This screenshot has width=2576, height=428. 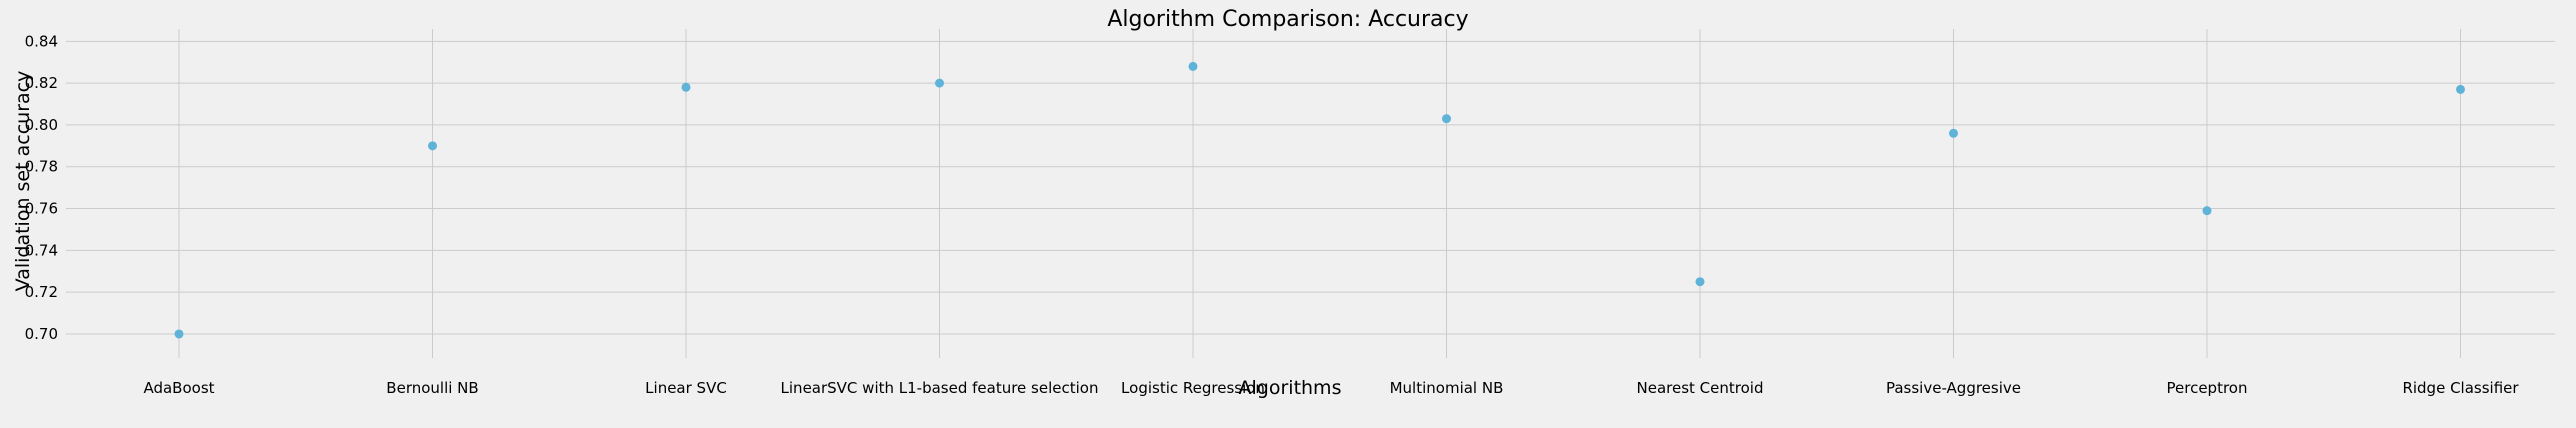 I want to click on x-tick-label: Passive-Aggresive, so click(x=1953, y=388).